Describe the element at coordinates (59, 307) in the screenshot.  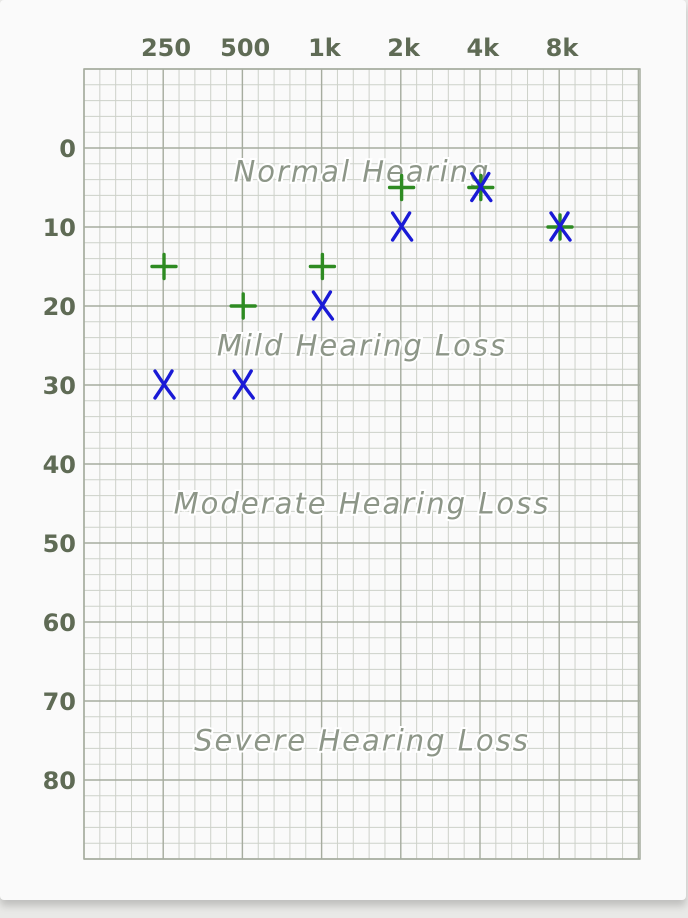
I see `y-tick-label: 20` at that location.